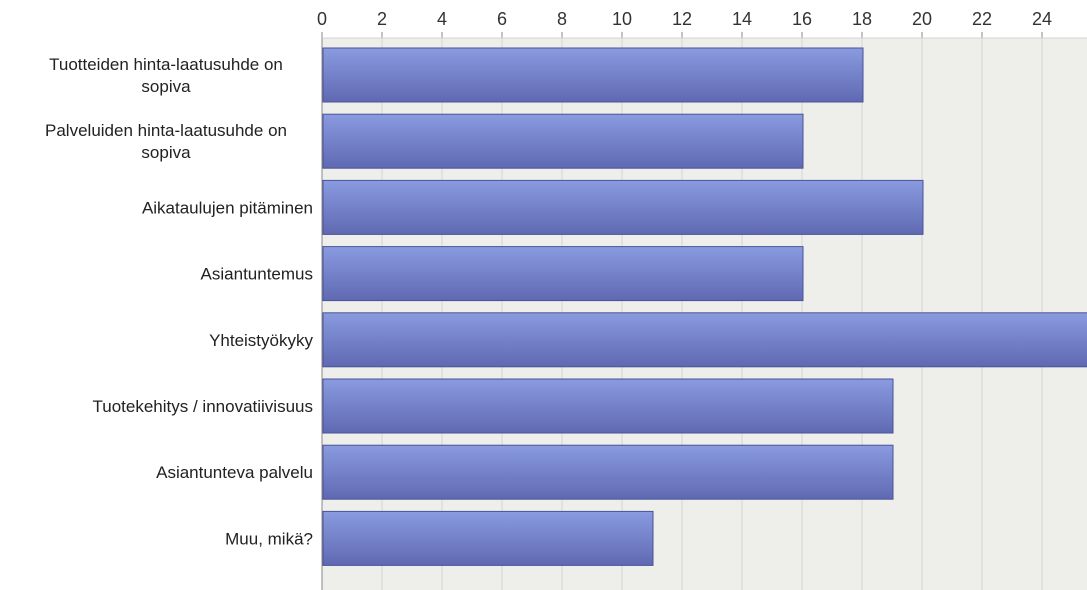 This screenshot has height=590, width=1087. Describe the element at coordinates (982, 19) in the screenshot. I see `x-tick-label: 22` at that location.